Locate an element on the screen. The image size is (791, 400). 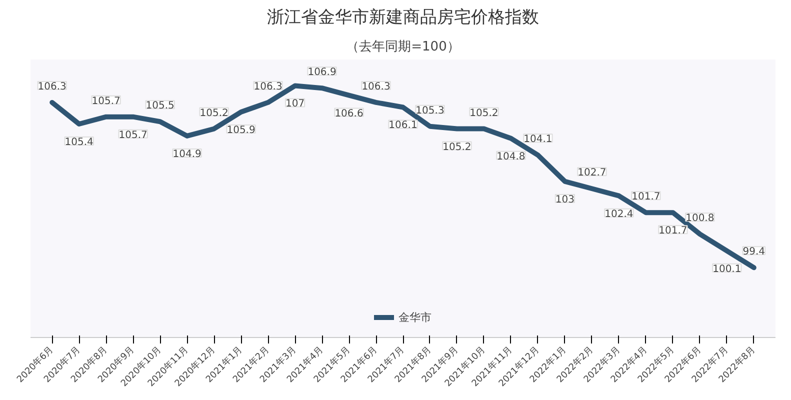
data-label: 104.9 is located at coordinates (187, 154).